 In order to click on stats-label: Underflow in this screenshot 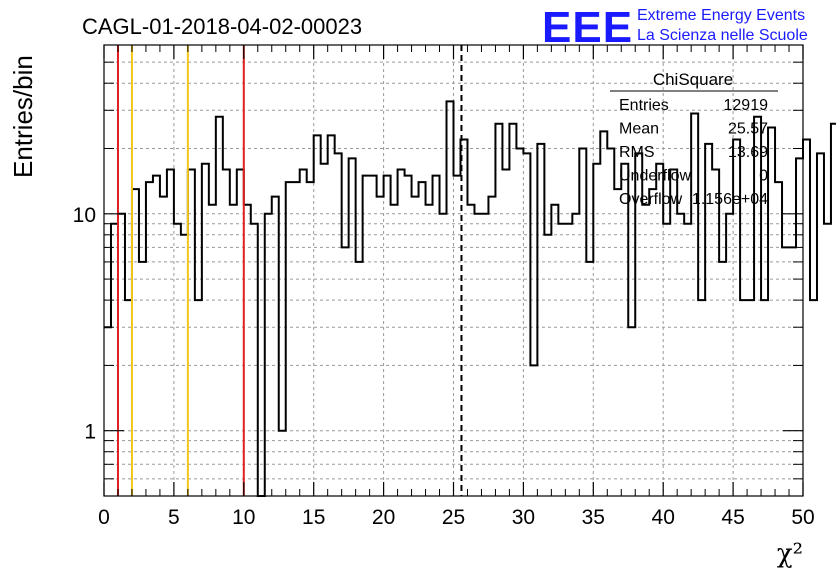, I will do `click(655, 176)`.